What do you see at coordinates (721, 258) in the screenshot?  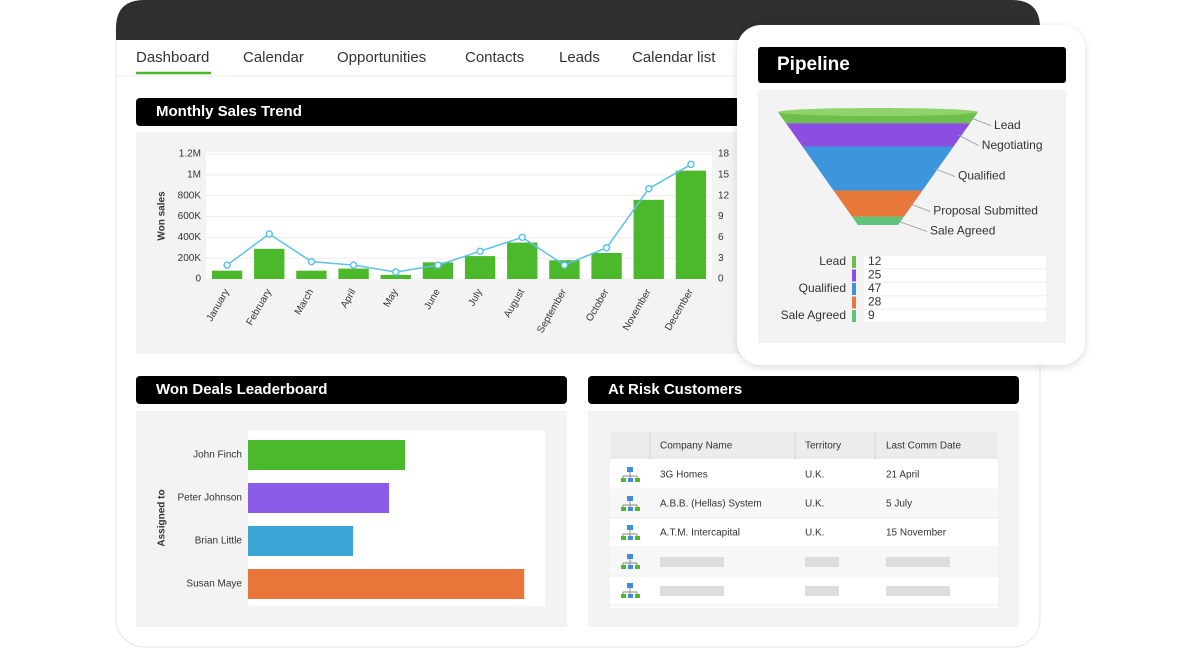 I see `y2-tick-label: 3` at bounding box center [721, 258].